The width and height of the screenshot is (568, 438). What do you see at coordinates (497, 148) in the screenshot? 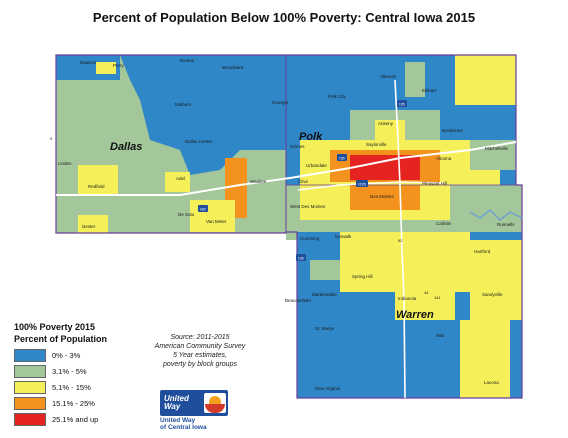
I see `city-label: Mitchellville` at bounding box center [497, 148].